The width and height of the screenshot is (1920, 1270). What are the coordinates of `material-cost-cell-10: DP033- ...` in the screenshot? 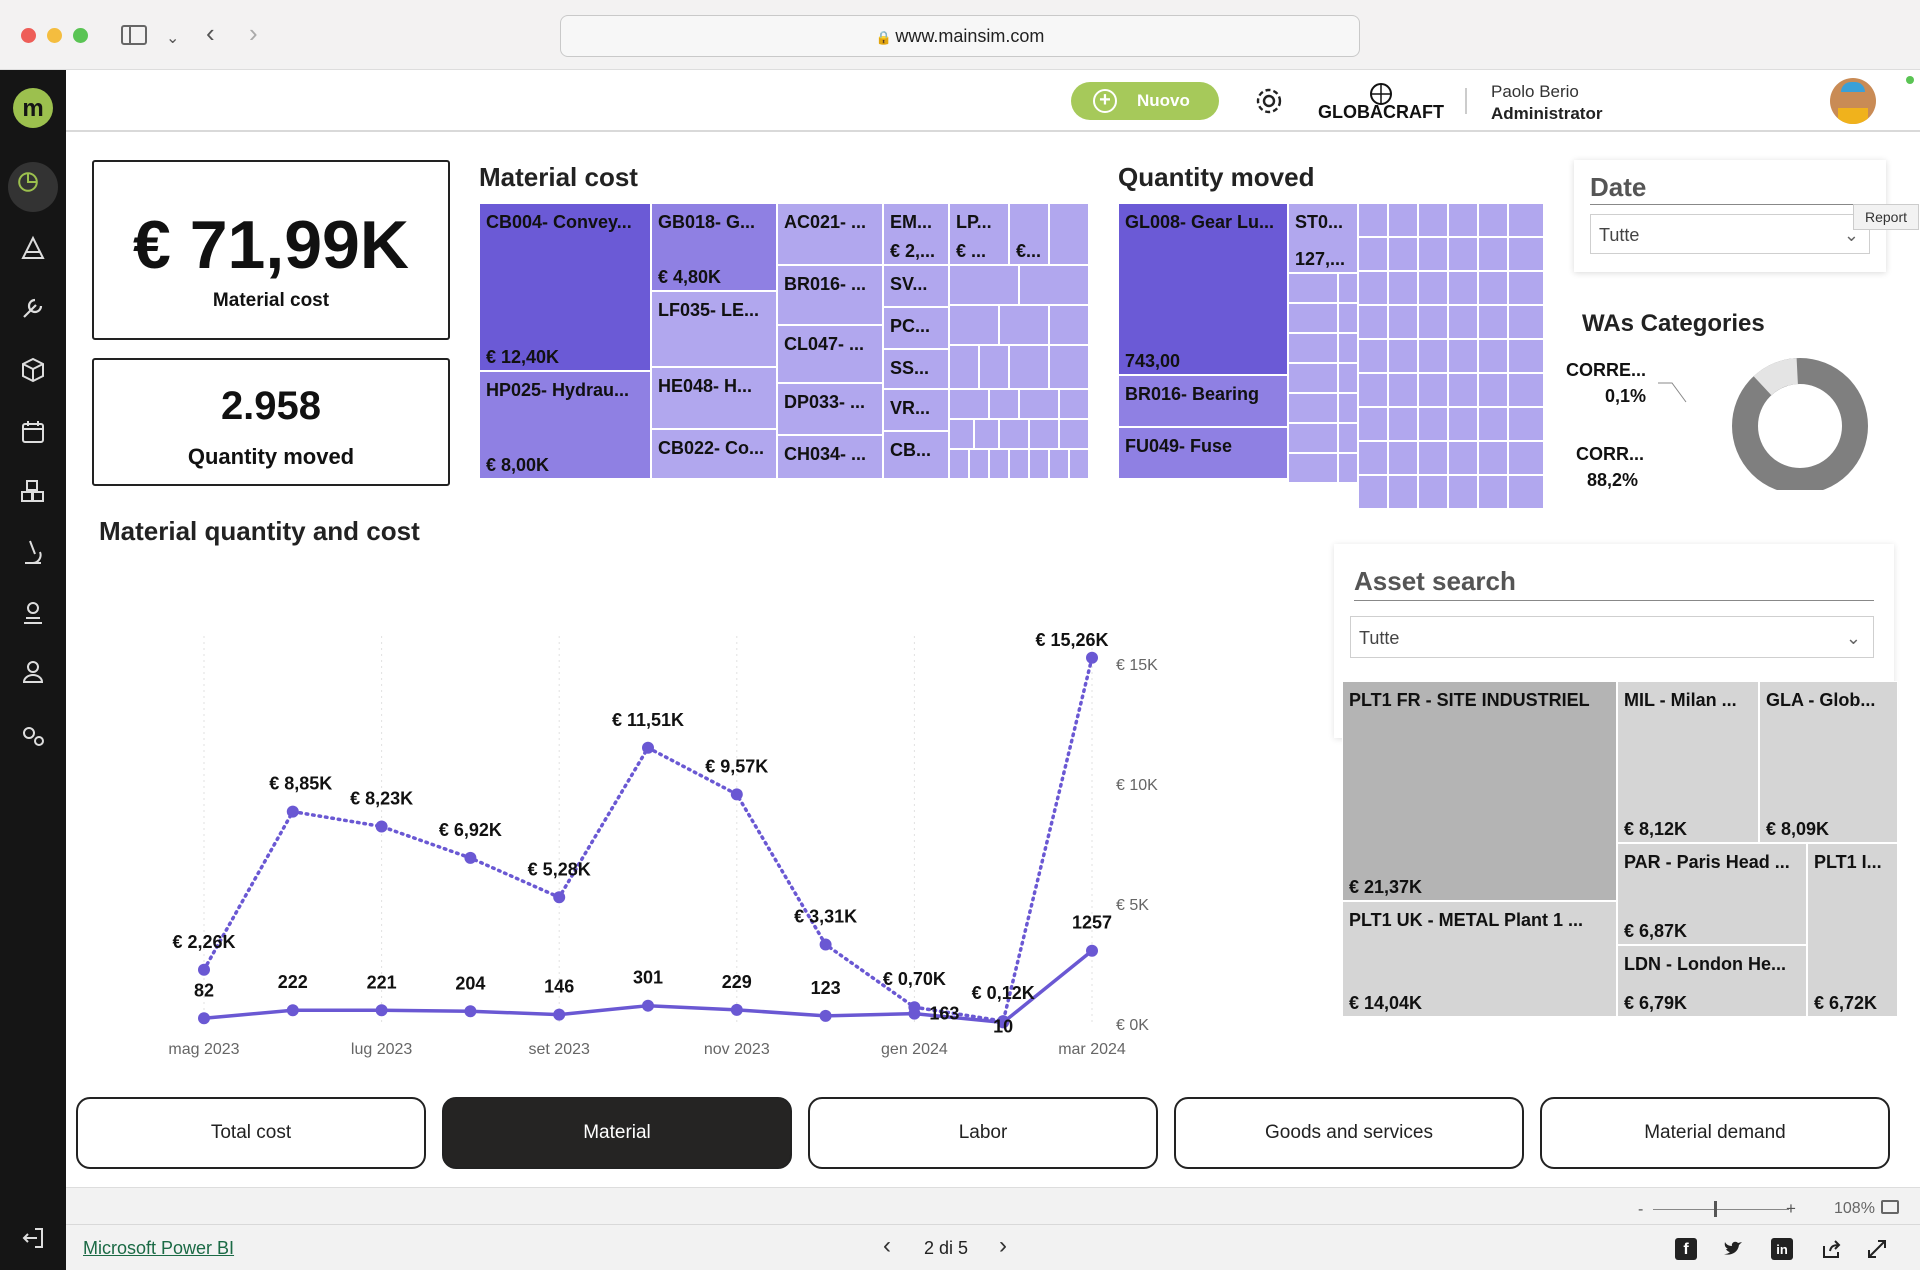 It's located at (830, 409).